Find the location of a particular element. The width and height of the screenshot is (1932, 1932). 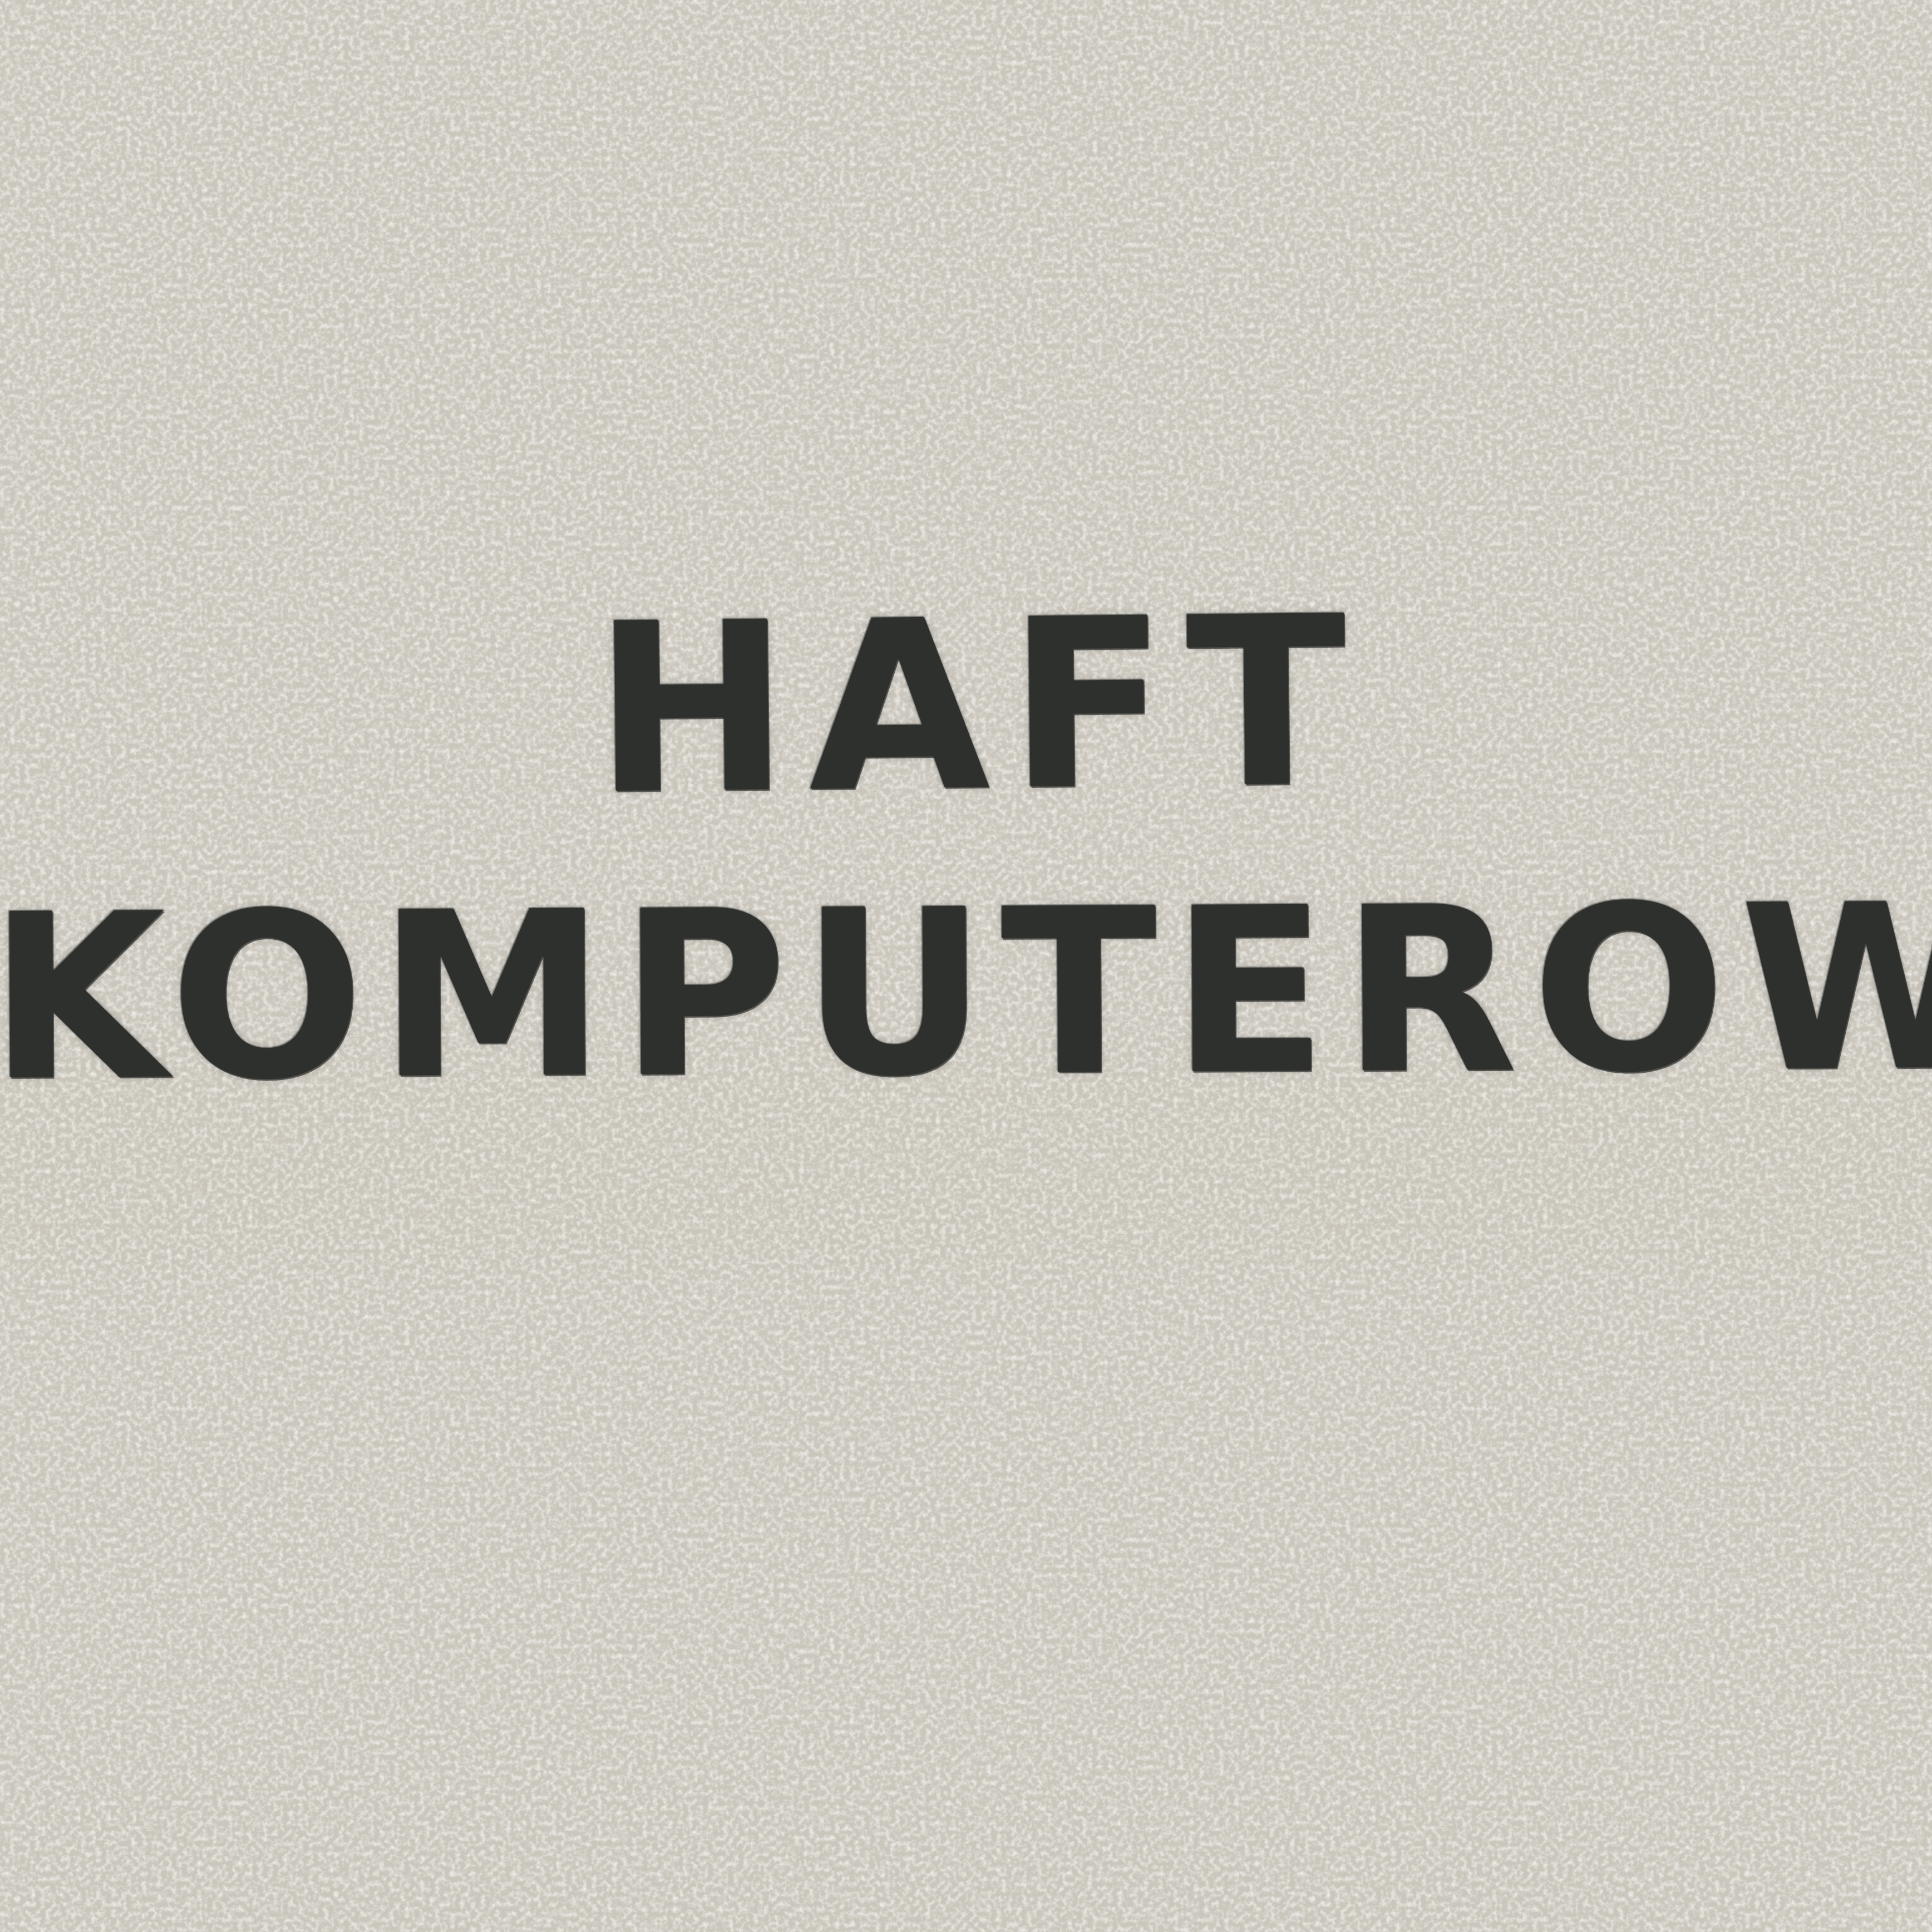

embroidered-text-line-2: KOMPUTEROWY is located at coordinates (966, 993).